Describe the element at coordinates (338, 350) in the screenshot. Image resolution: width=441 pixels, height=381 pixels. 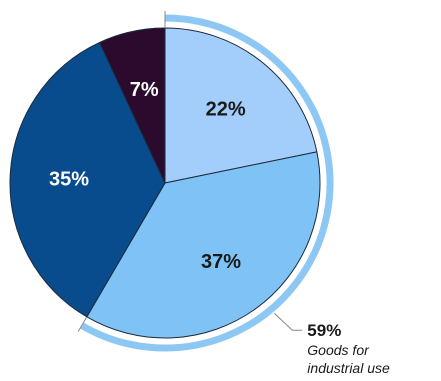
I see `callout-text-line1: Goods for` at that location.